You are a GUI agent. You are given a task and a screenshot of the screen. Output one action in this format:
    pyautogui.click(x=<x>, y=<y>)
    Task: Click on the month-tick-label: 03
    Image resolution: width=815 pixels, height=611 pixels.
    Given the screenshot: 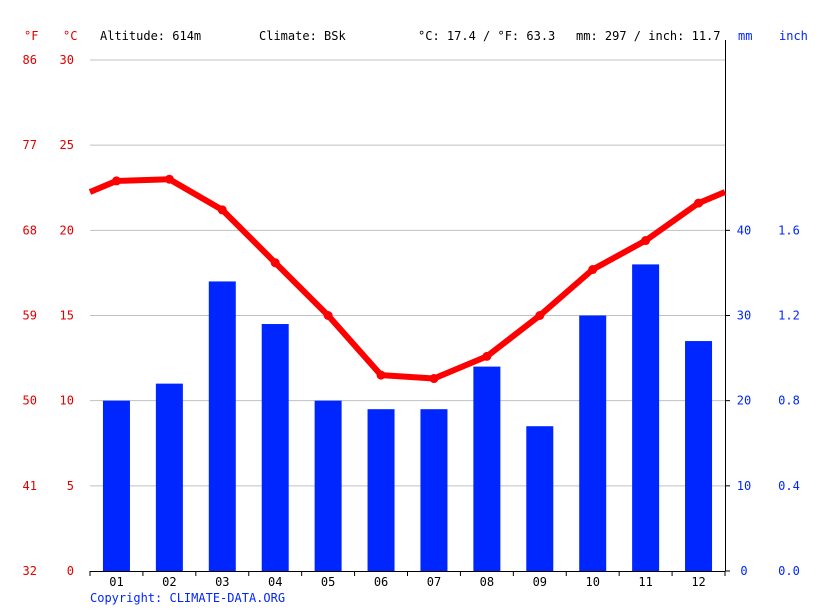 What is the action you would take?
    pyautogui.click(x=222, y=582)
    